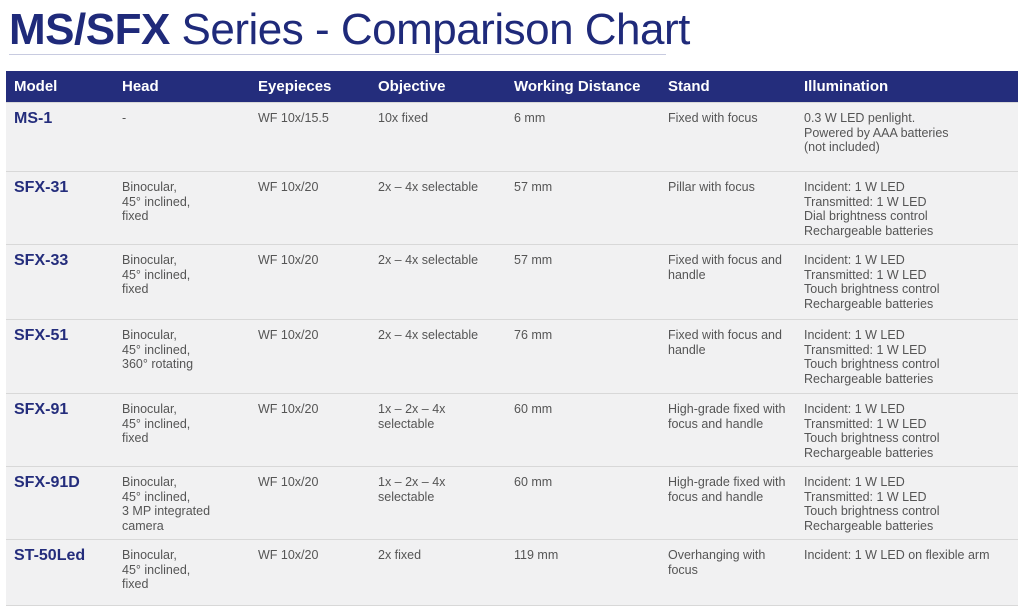 The image size is (1024, 613). Describe the element at coordinates (583, 87) in the screenshot. I see `header-working-distance: Working Distance` at that location.